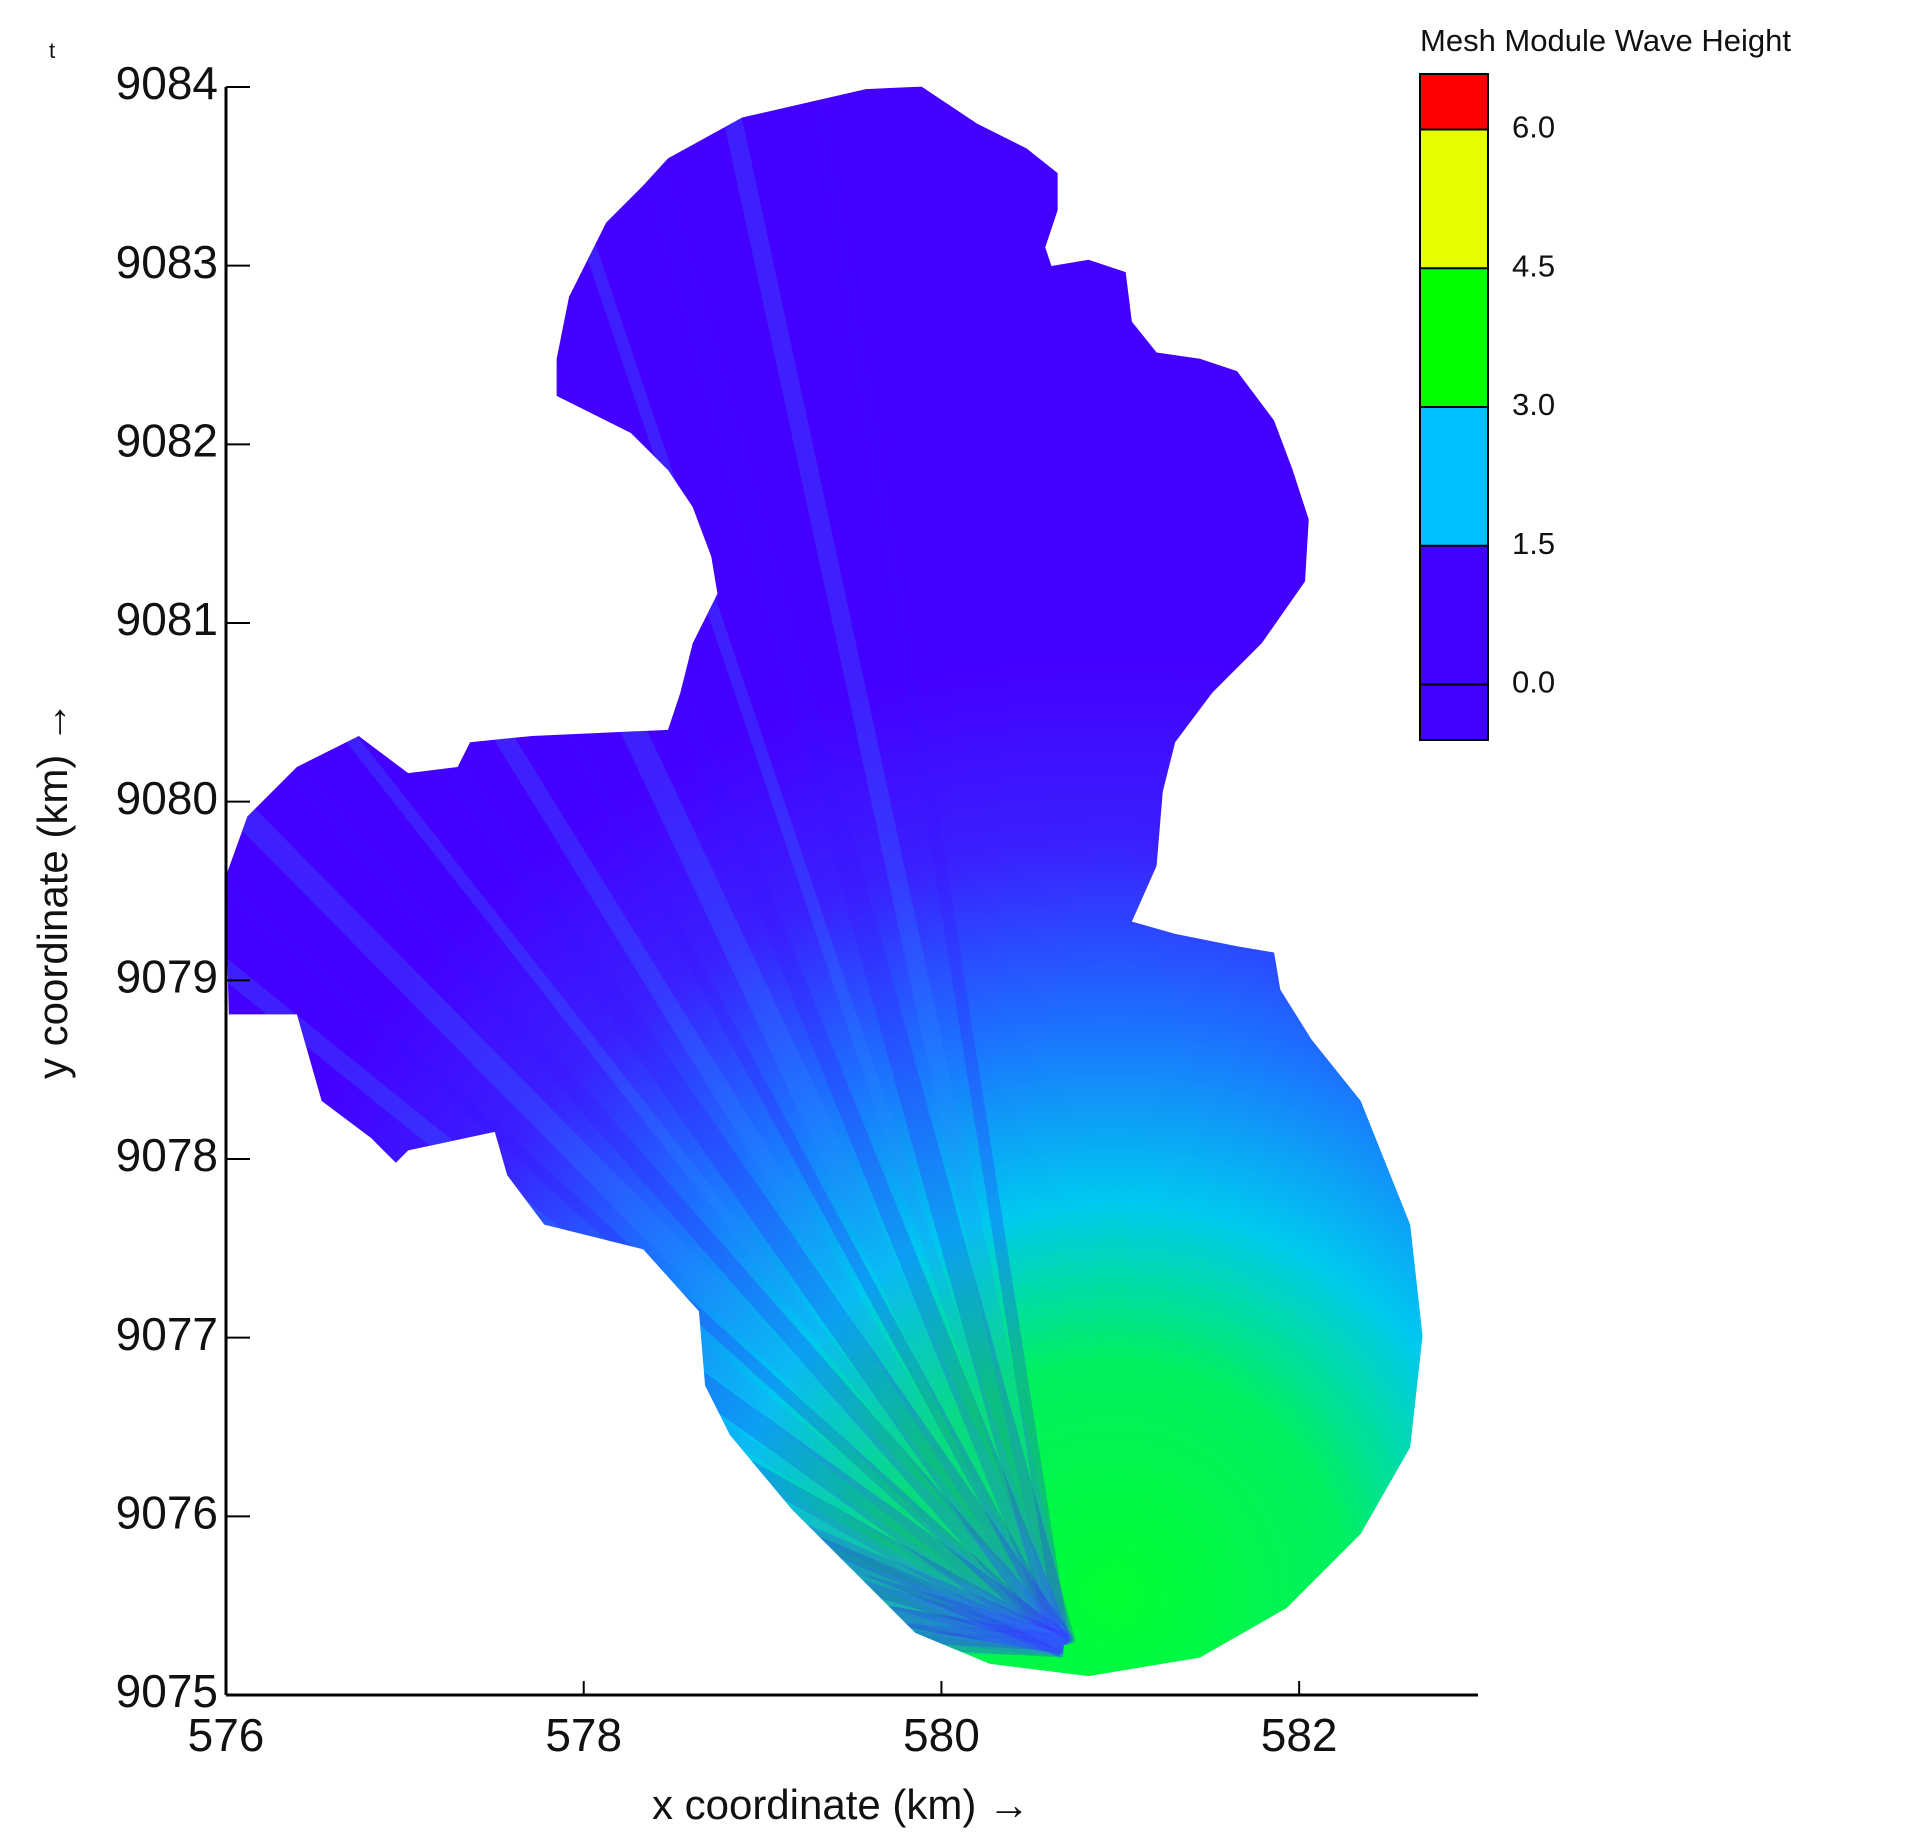 Image resolution: width=1930 pixels, height=1845 pixels. I want to click on colorbar-tick-label: 0.0, so click(1533, 682).